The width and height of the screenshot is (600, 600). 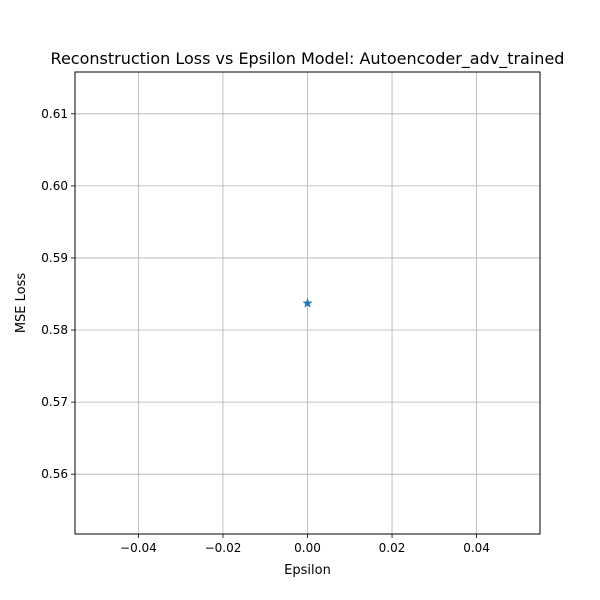 I want to click on x-tick-label: −0.04, so click(x=138, y=548).